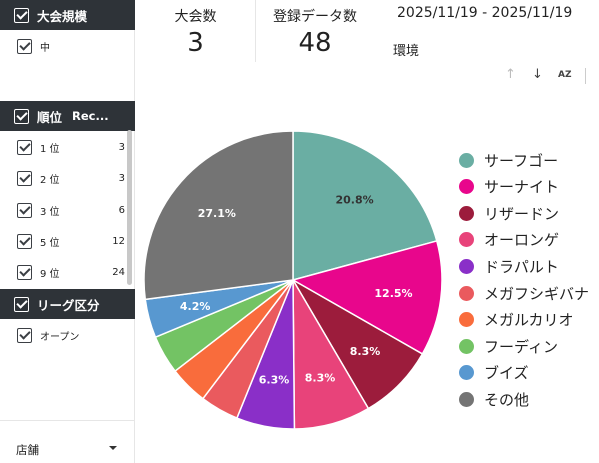 The height and width of the screenshot is (463, 599). What do you see at coordinates (50, 212) in the screenshot?
I see `rank-option-label: 3 位` at bounding box center [50, 212].